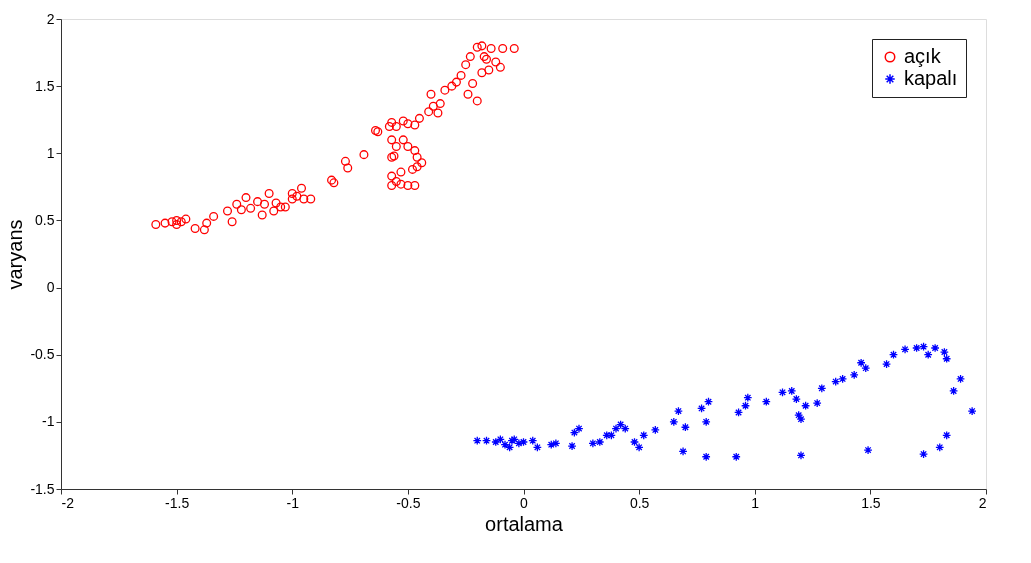 The width and height of the screenshot is (1031, 563). I want to click on y-tick-label: 1.5, so click(45, 85).